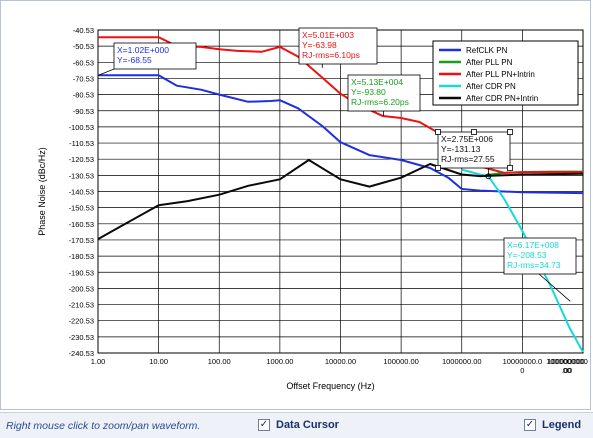 This screenshot has width=593, height=438. I want to click on x-tick-label: 1.00, so click(98, 361).